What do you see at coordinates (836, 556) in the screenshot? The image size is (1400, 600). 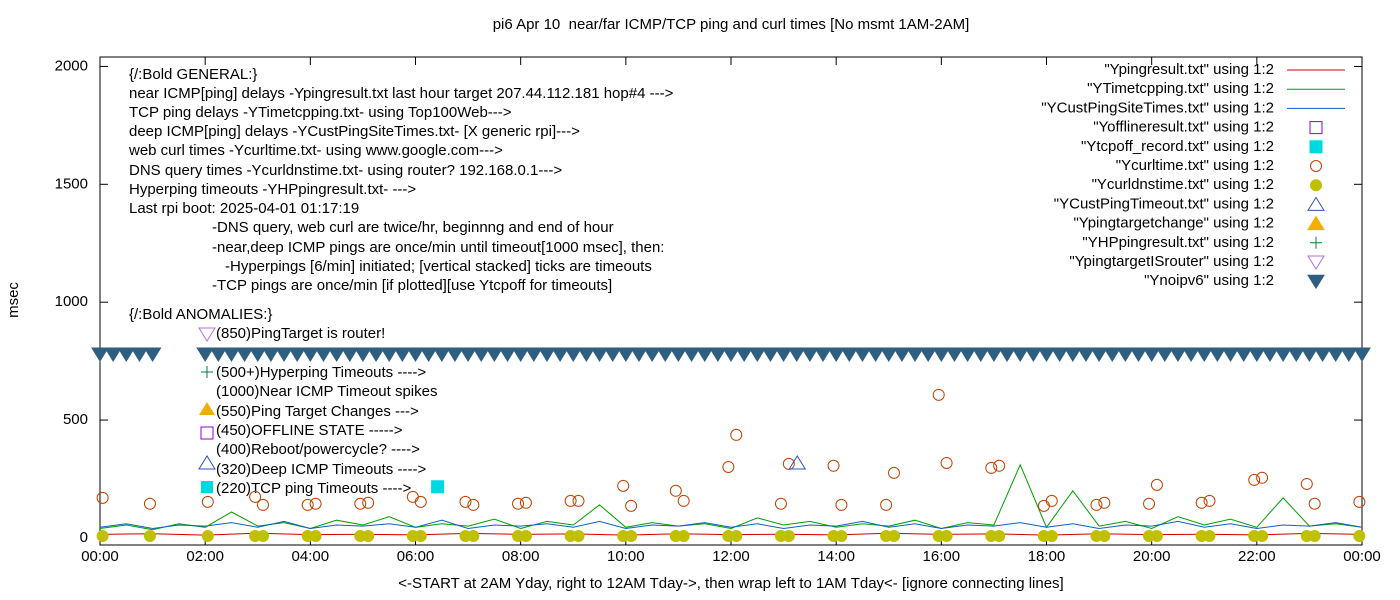 I see `x-tick-label: 14:00` at bounding box center [836, 556].